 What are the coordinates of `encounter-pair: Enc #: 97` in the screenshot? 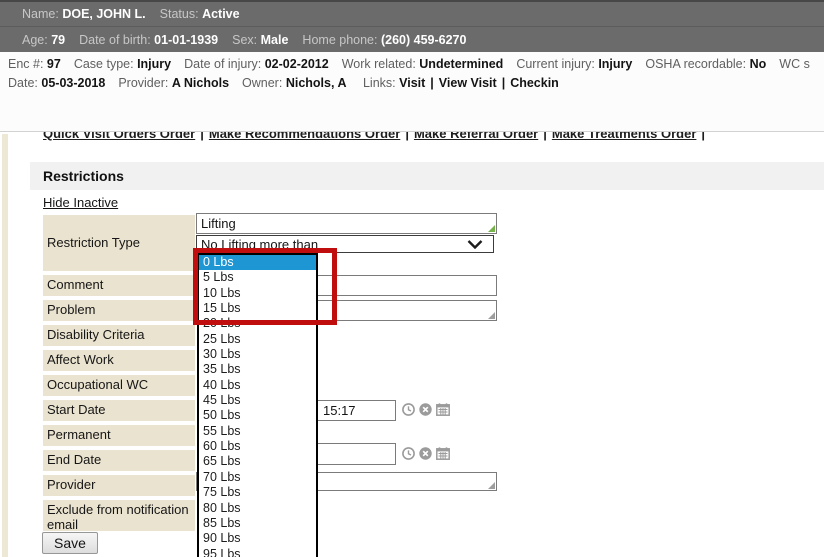 It's located at (34, 64).